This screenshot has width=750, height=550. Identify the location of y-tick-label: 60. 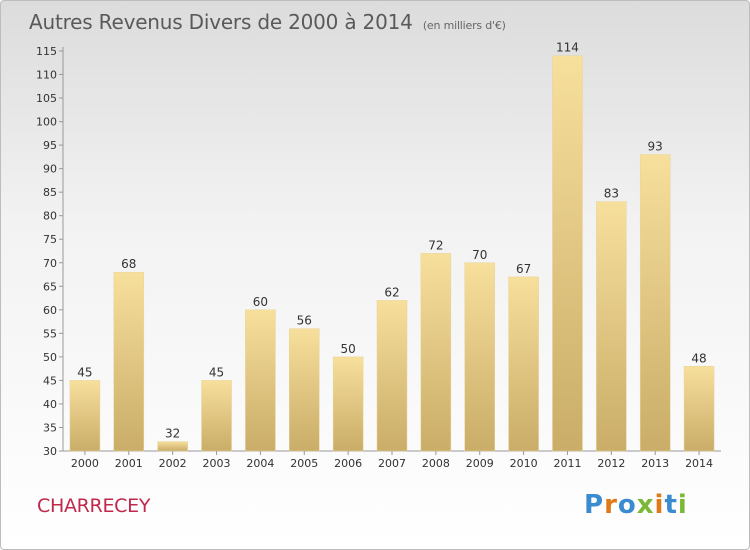
(50, 310).